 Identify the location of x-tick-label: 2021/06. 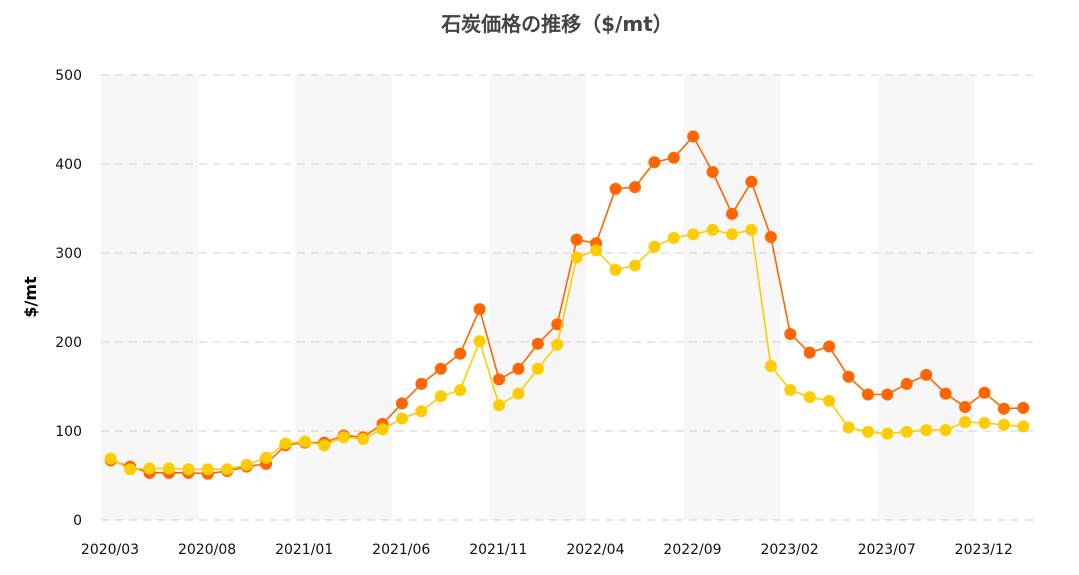
(401, 550).